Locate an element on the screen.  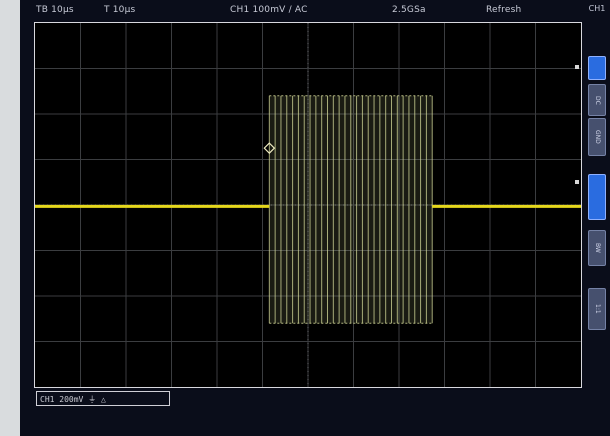
upper-scroll-indicator is located at coordinates (577, 67).